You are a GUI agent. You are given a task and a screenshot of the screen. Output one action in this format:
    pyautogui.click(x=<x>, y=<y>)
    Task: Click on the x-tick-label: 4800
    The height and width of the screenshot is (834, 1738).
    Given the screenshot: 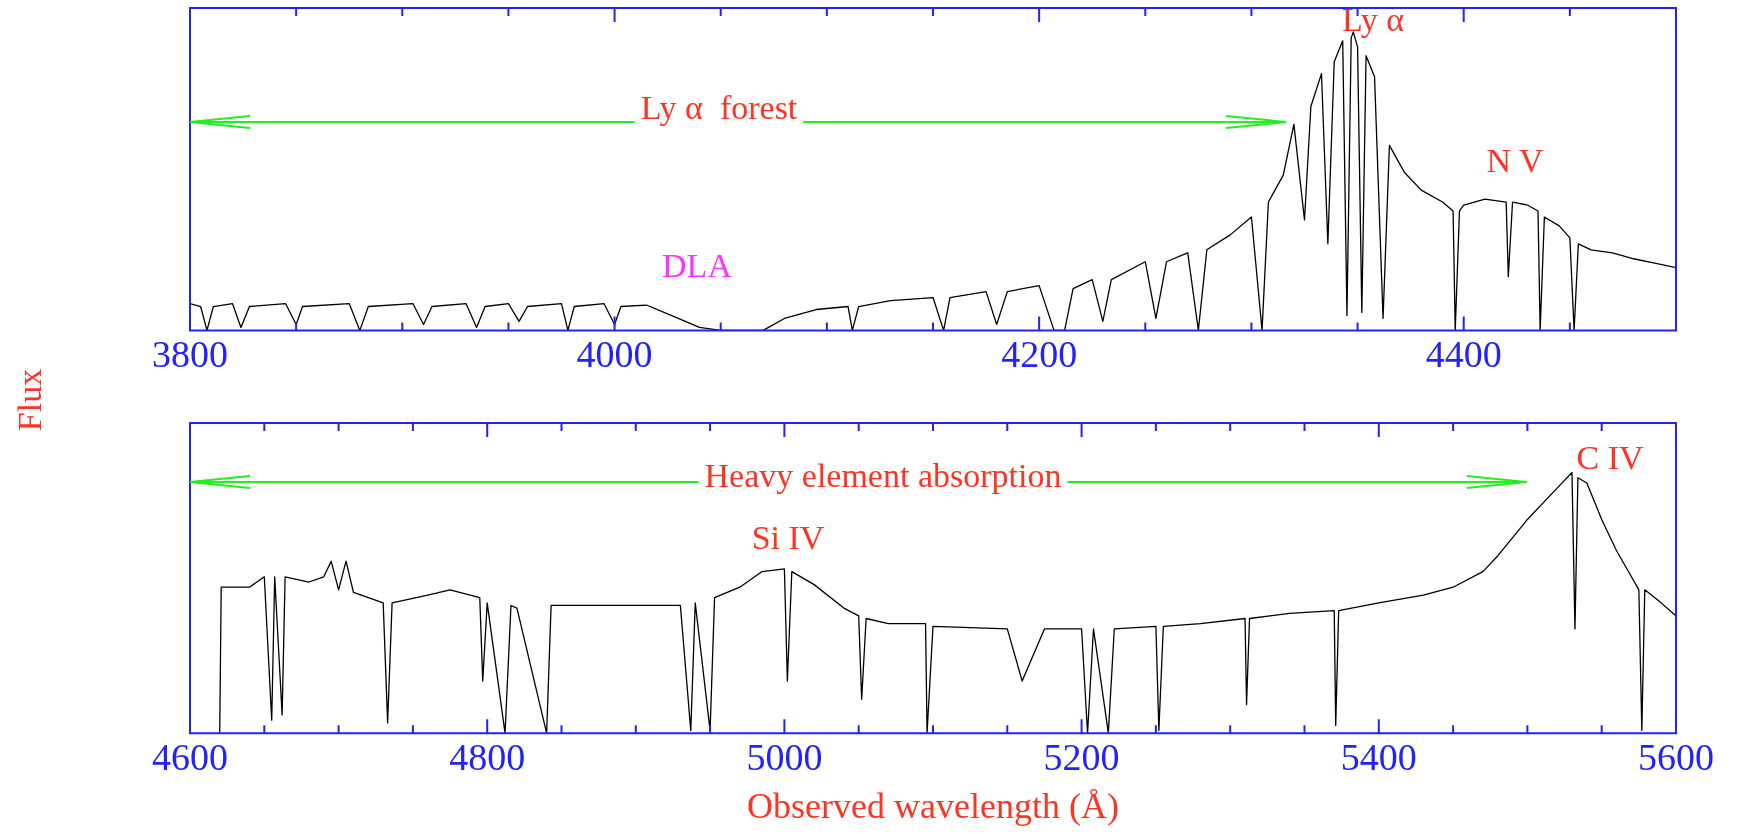 What is the action you would take?
    pyautogui.click(x=487, y=756)
    